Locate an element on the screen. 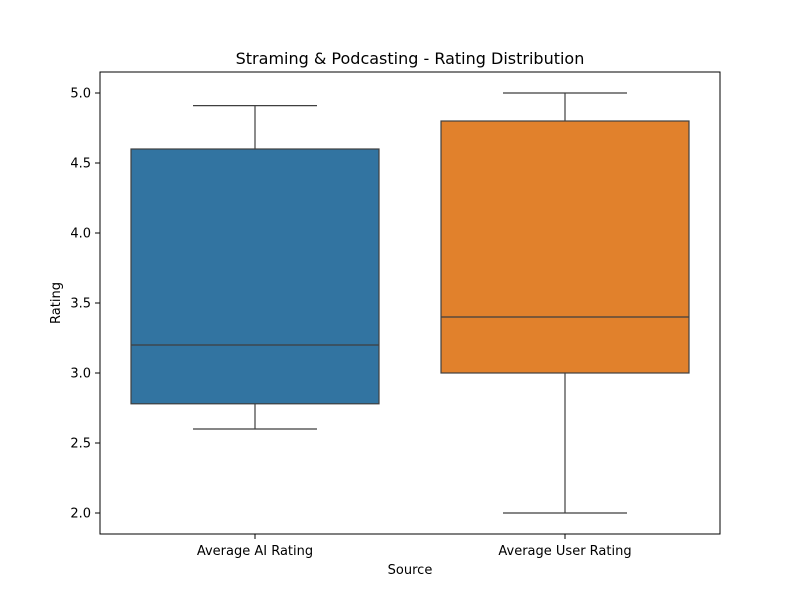  y-tick-label: 2.5 is located at coordinates (80, 444).